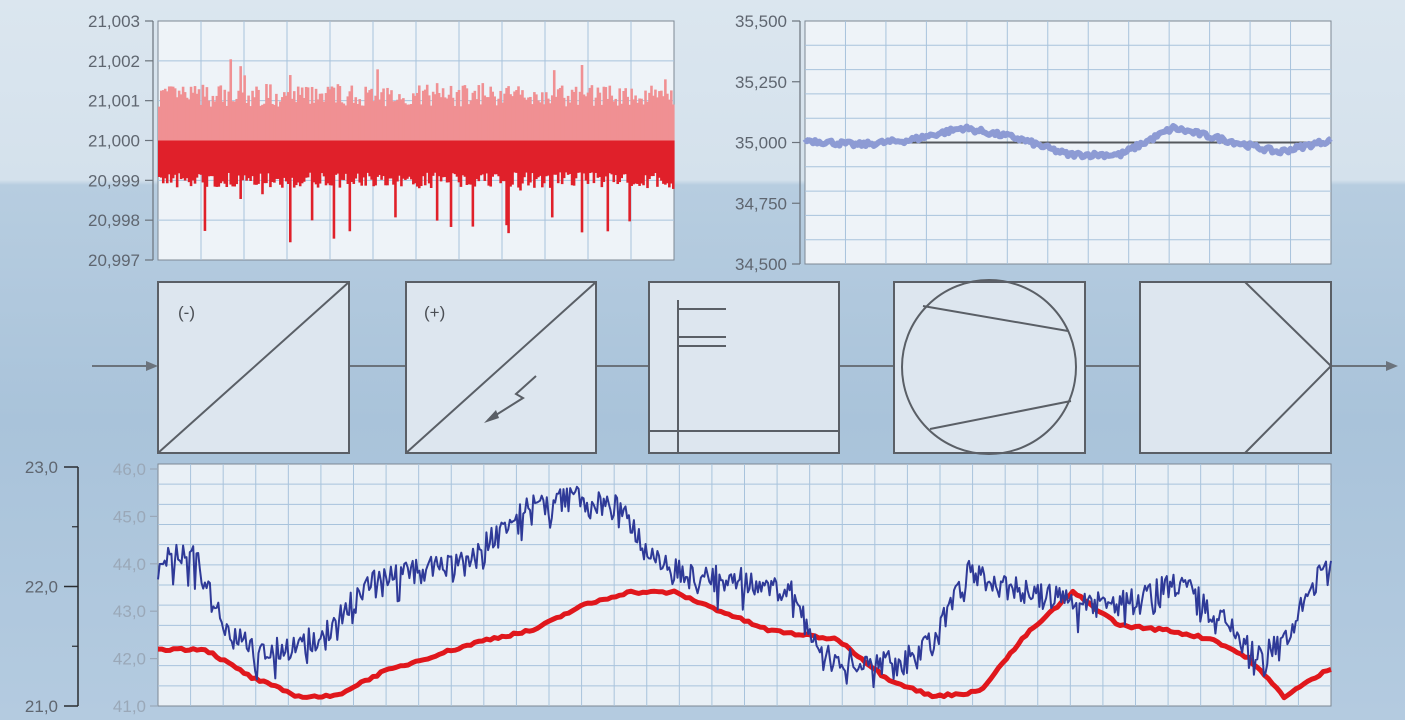 This screenshot has width=1405, height=720. I want to click on block-converter-plus-label: (+), so click(434, 312).